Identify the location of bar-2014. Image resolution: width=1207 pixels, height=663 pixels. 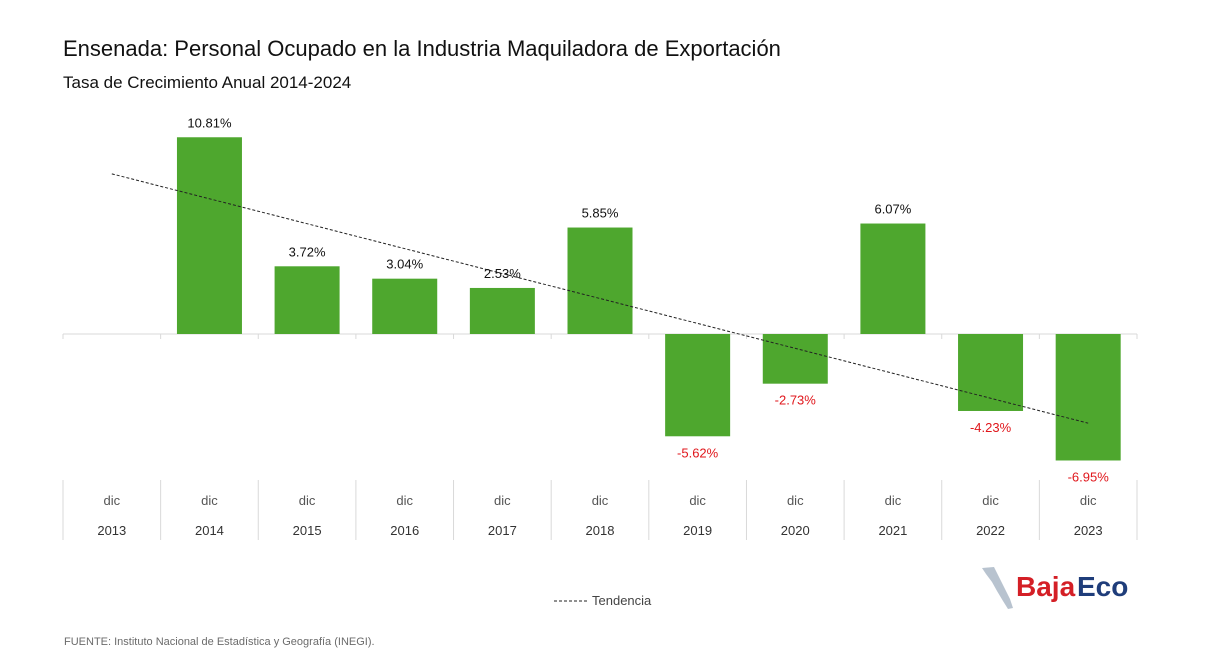
(209, 235).